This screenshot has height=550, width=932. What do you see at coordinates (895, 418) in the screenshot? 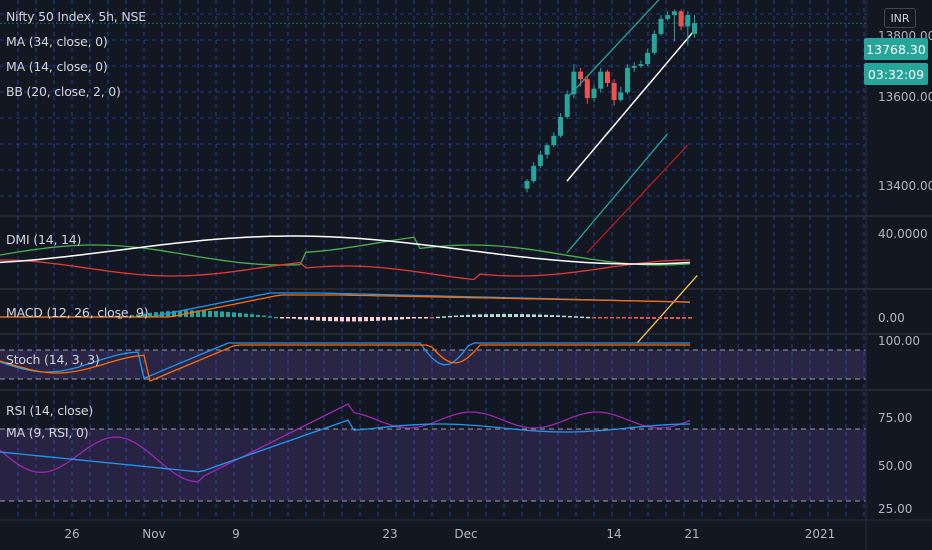
I see `rsi-scale-label: 75.00` at bounding box center [895, 418].